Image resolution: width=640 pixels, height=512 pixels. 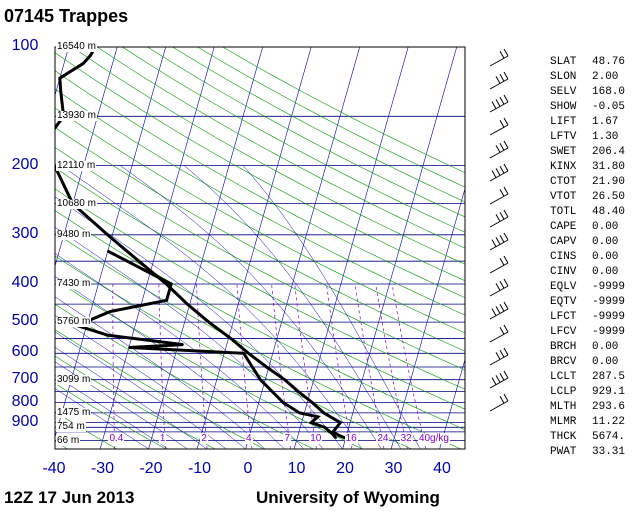 I want to click on index-row: MLTH 293.6, so click(x=593, y=408).